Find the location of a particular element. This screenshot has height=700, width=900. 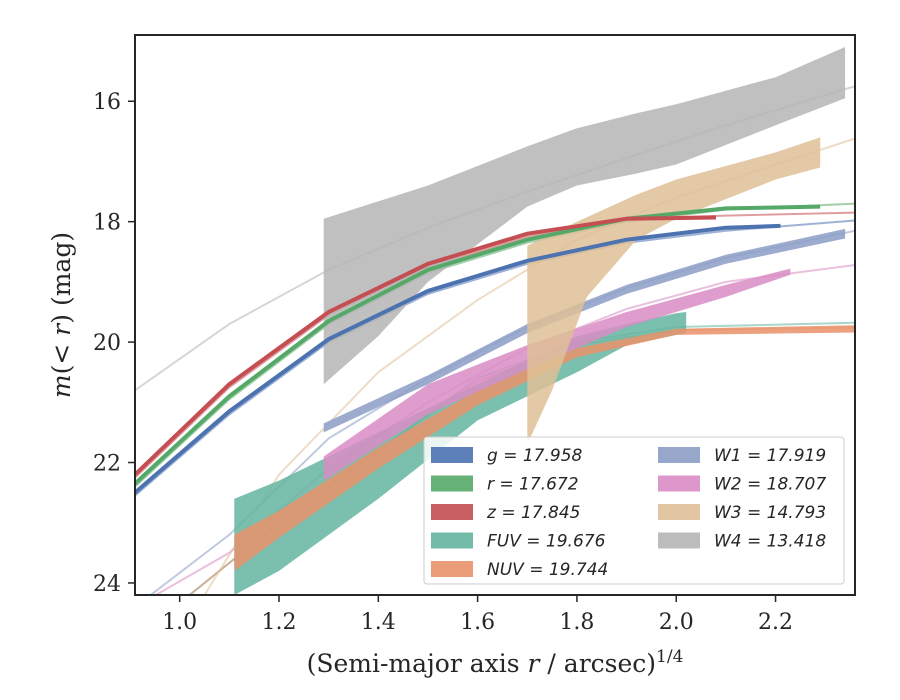

legend-label-w2: W2 = 18.707 is located at coordinates (770, 485).